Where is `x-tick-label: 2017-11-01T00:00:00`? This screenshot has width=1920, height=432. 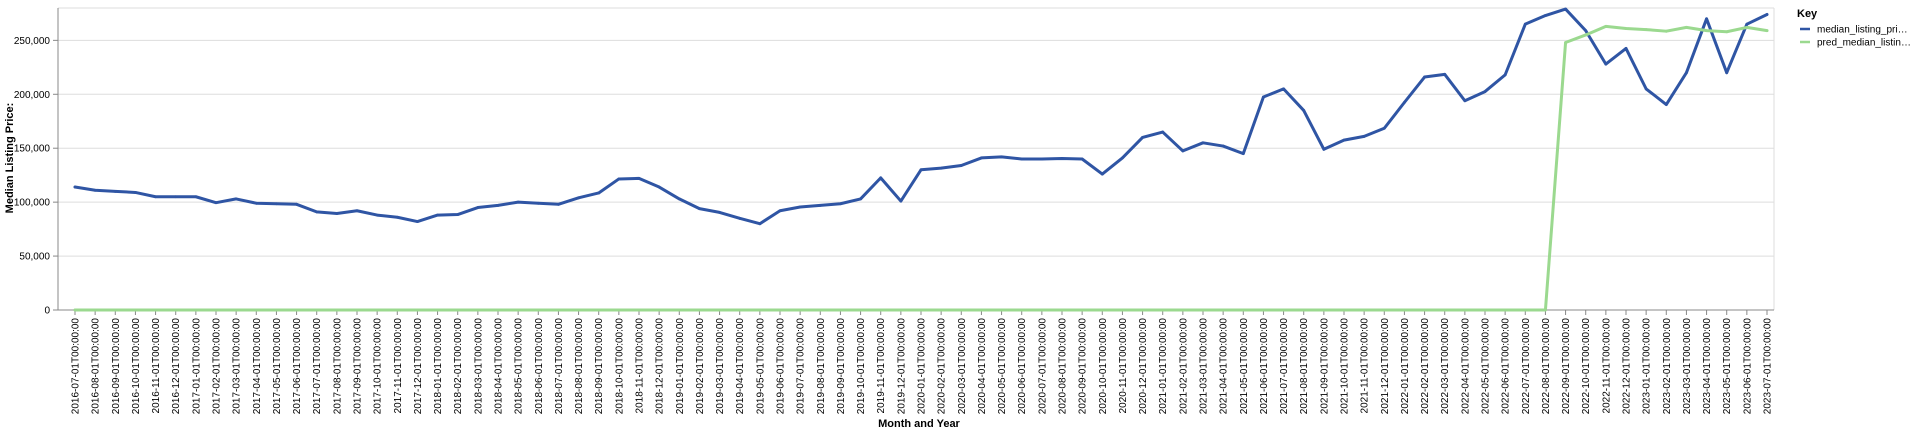
x-tick-label: 2017-11-01T00:00:00 is located at coordinates (398, 366).